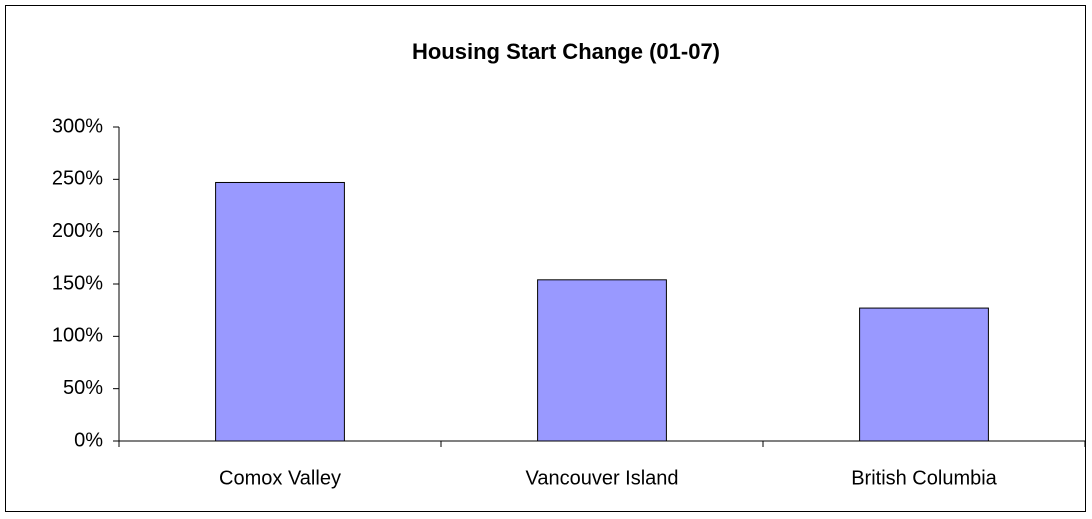 The height and width of the screenshot is (519, 1092). I want to click on y-tick-label: 100%, so click(77, 336).